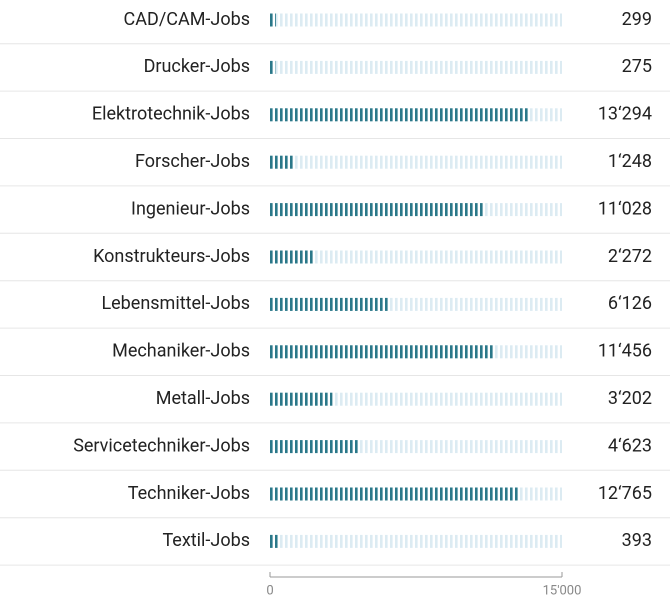  I want to click on value-label: 299, so click(637, 19).